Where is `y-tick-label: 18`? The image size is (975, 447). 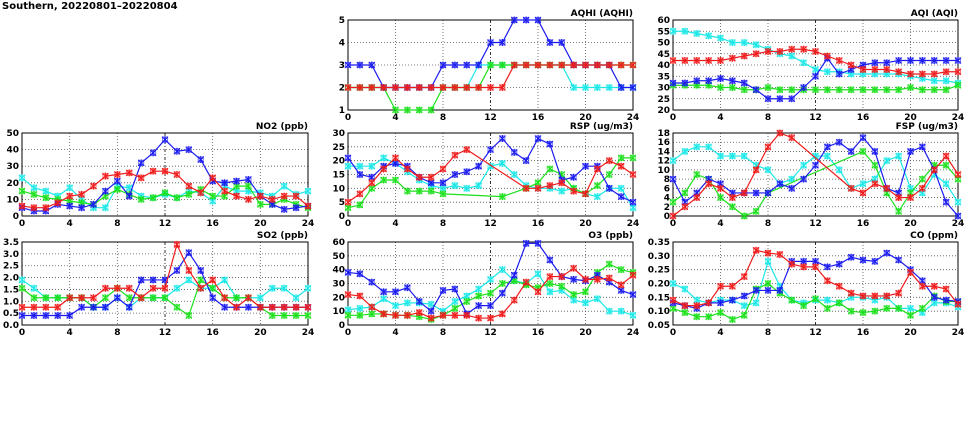
y-tick-label: 18 is located at coordinates (663, 134).